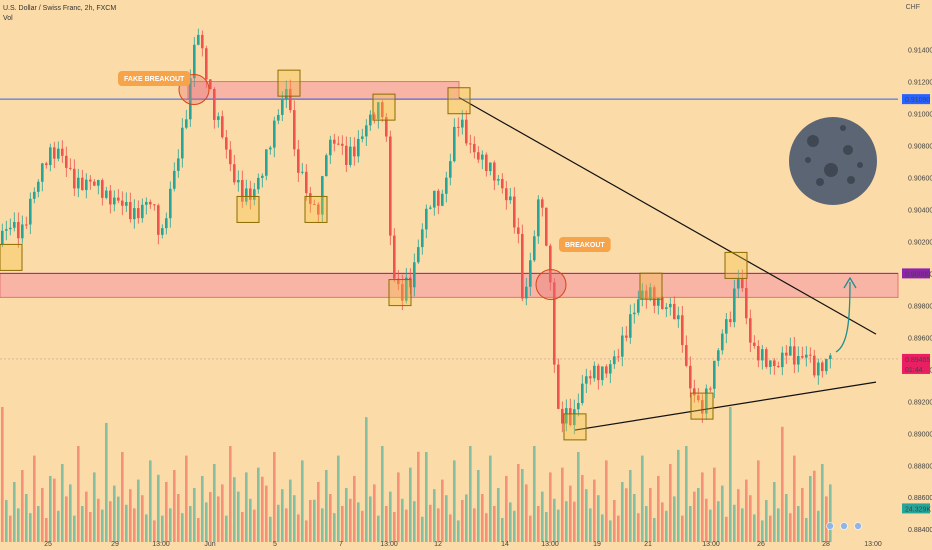 This screenshot has height=550, width=932. I want to click on breakout-label-text: BREAKOUT, so click(585, 245).